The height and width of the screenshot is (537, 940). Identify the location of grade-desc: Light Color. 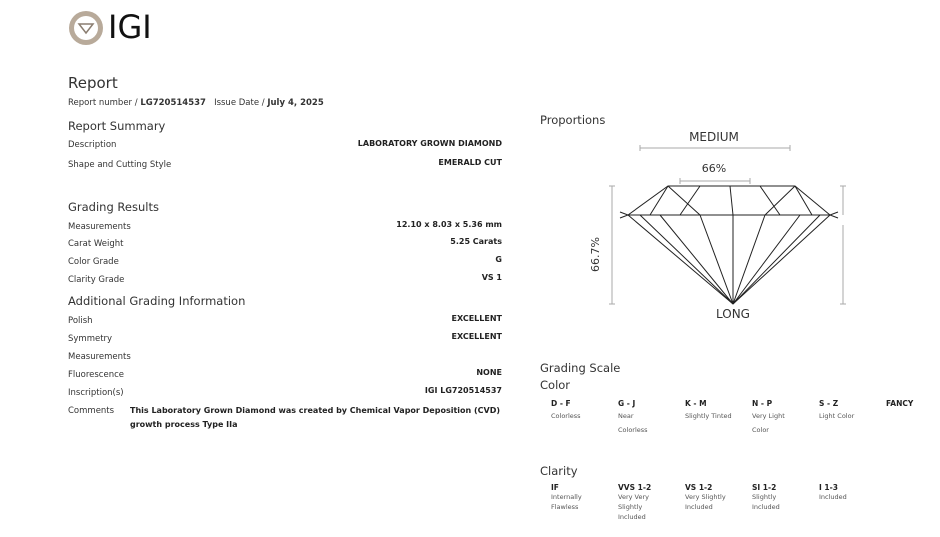
(837, 416).